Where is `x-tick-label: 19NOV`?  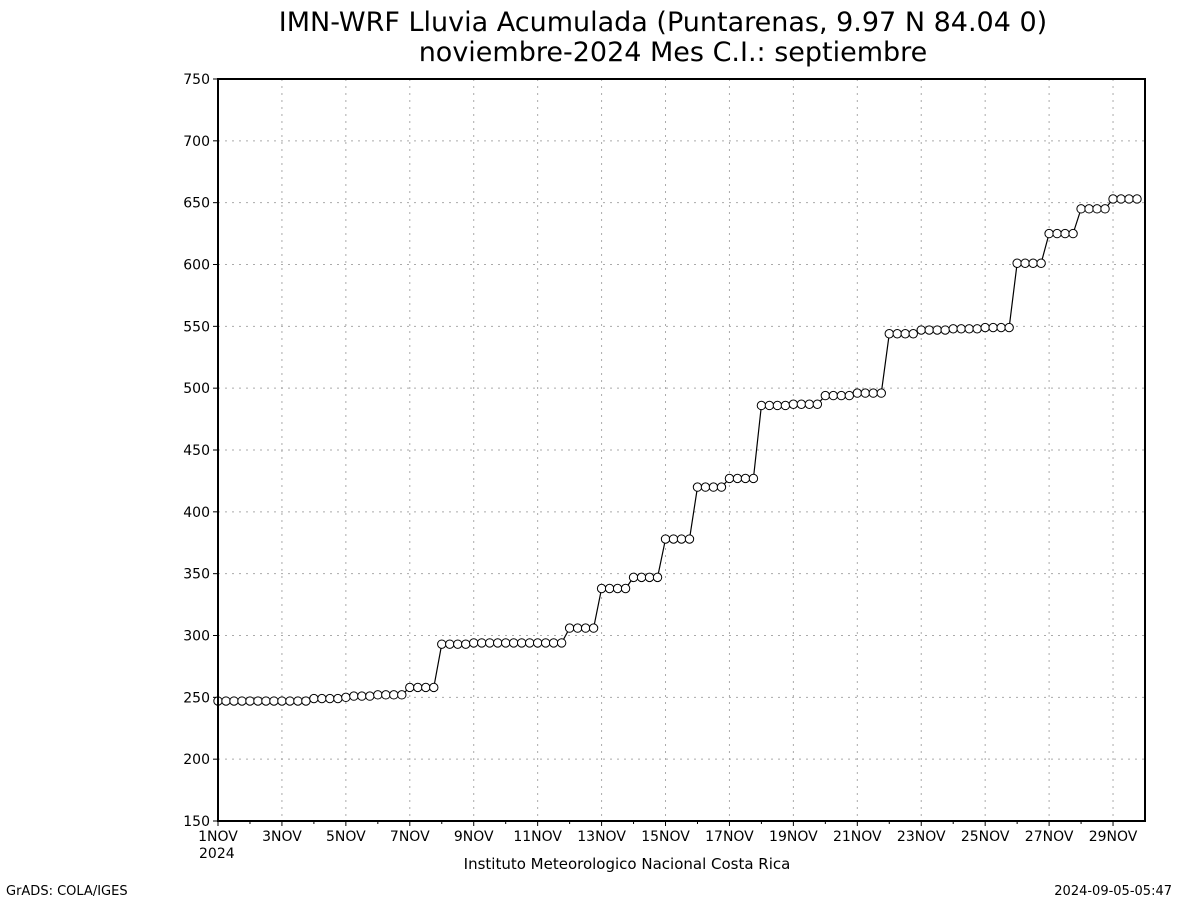
x-tick-label: 19NOV is located at coordinates (793, 837).